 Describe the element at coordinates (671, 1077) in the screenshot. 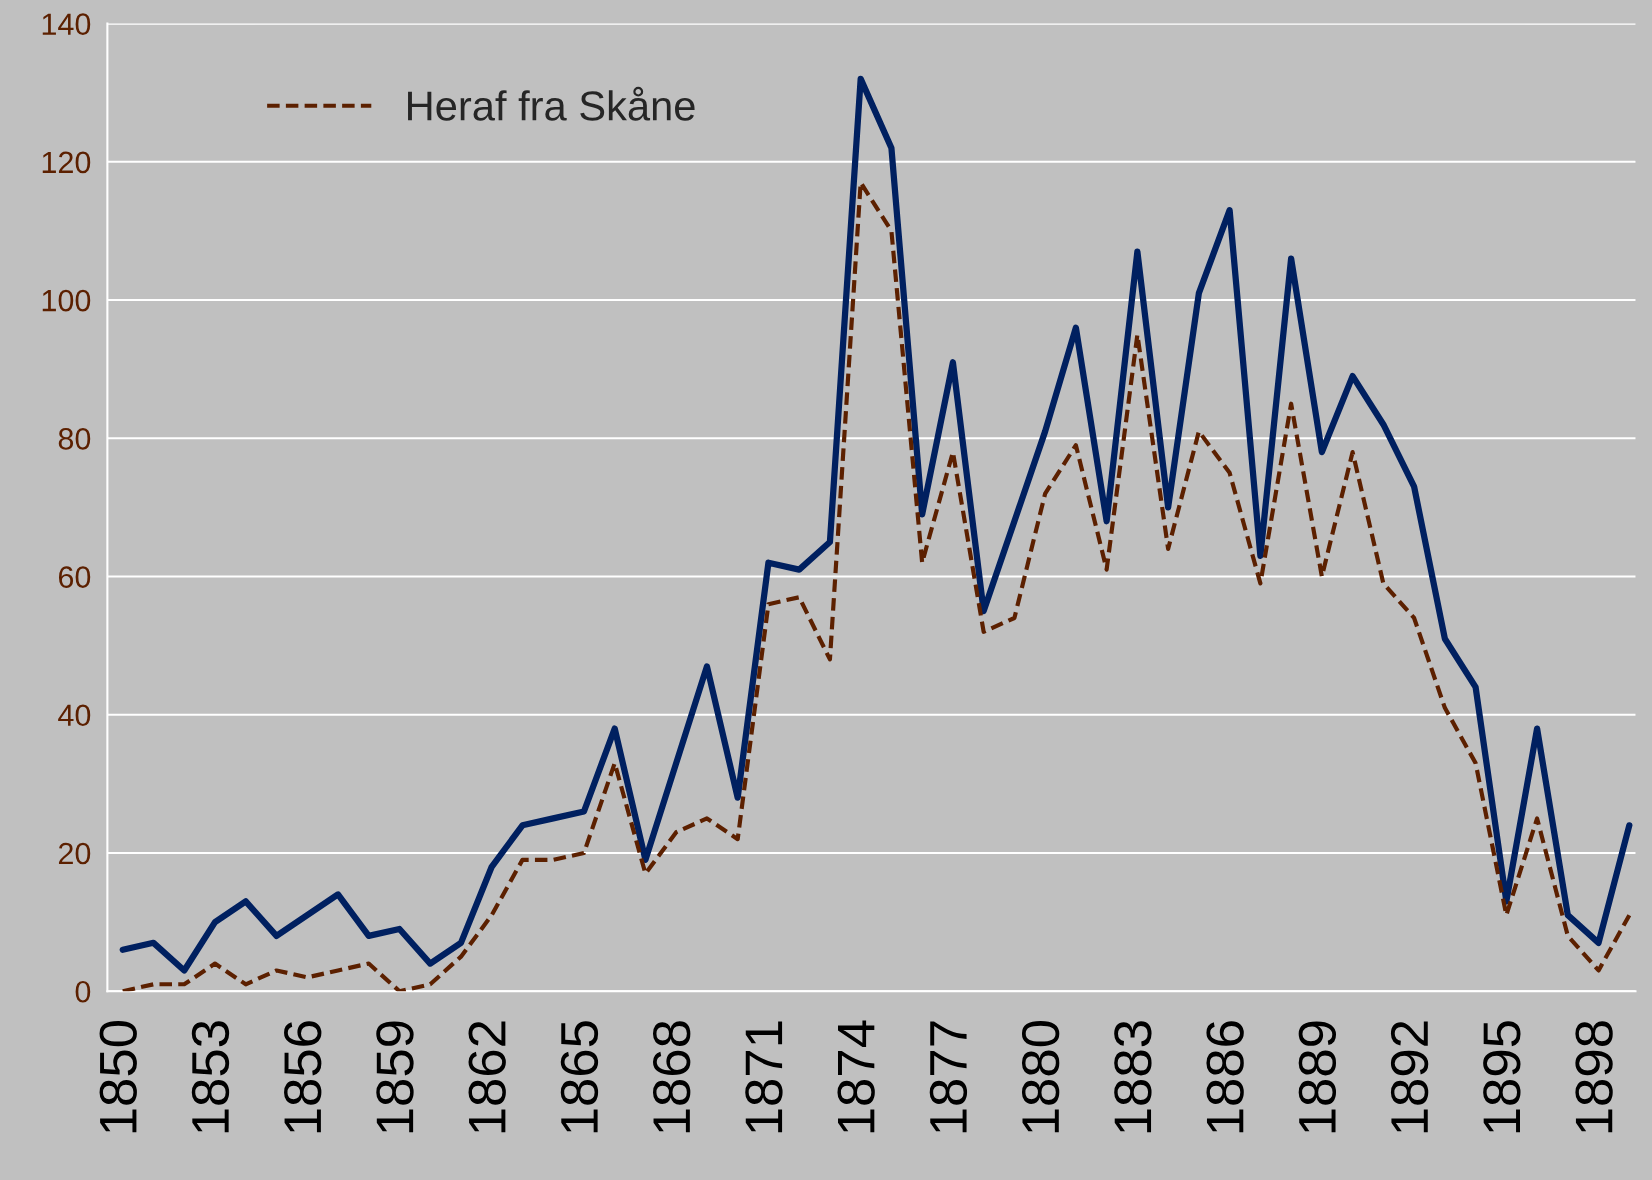

I see `x-tick-label: 1868` at that location.